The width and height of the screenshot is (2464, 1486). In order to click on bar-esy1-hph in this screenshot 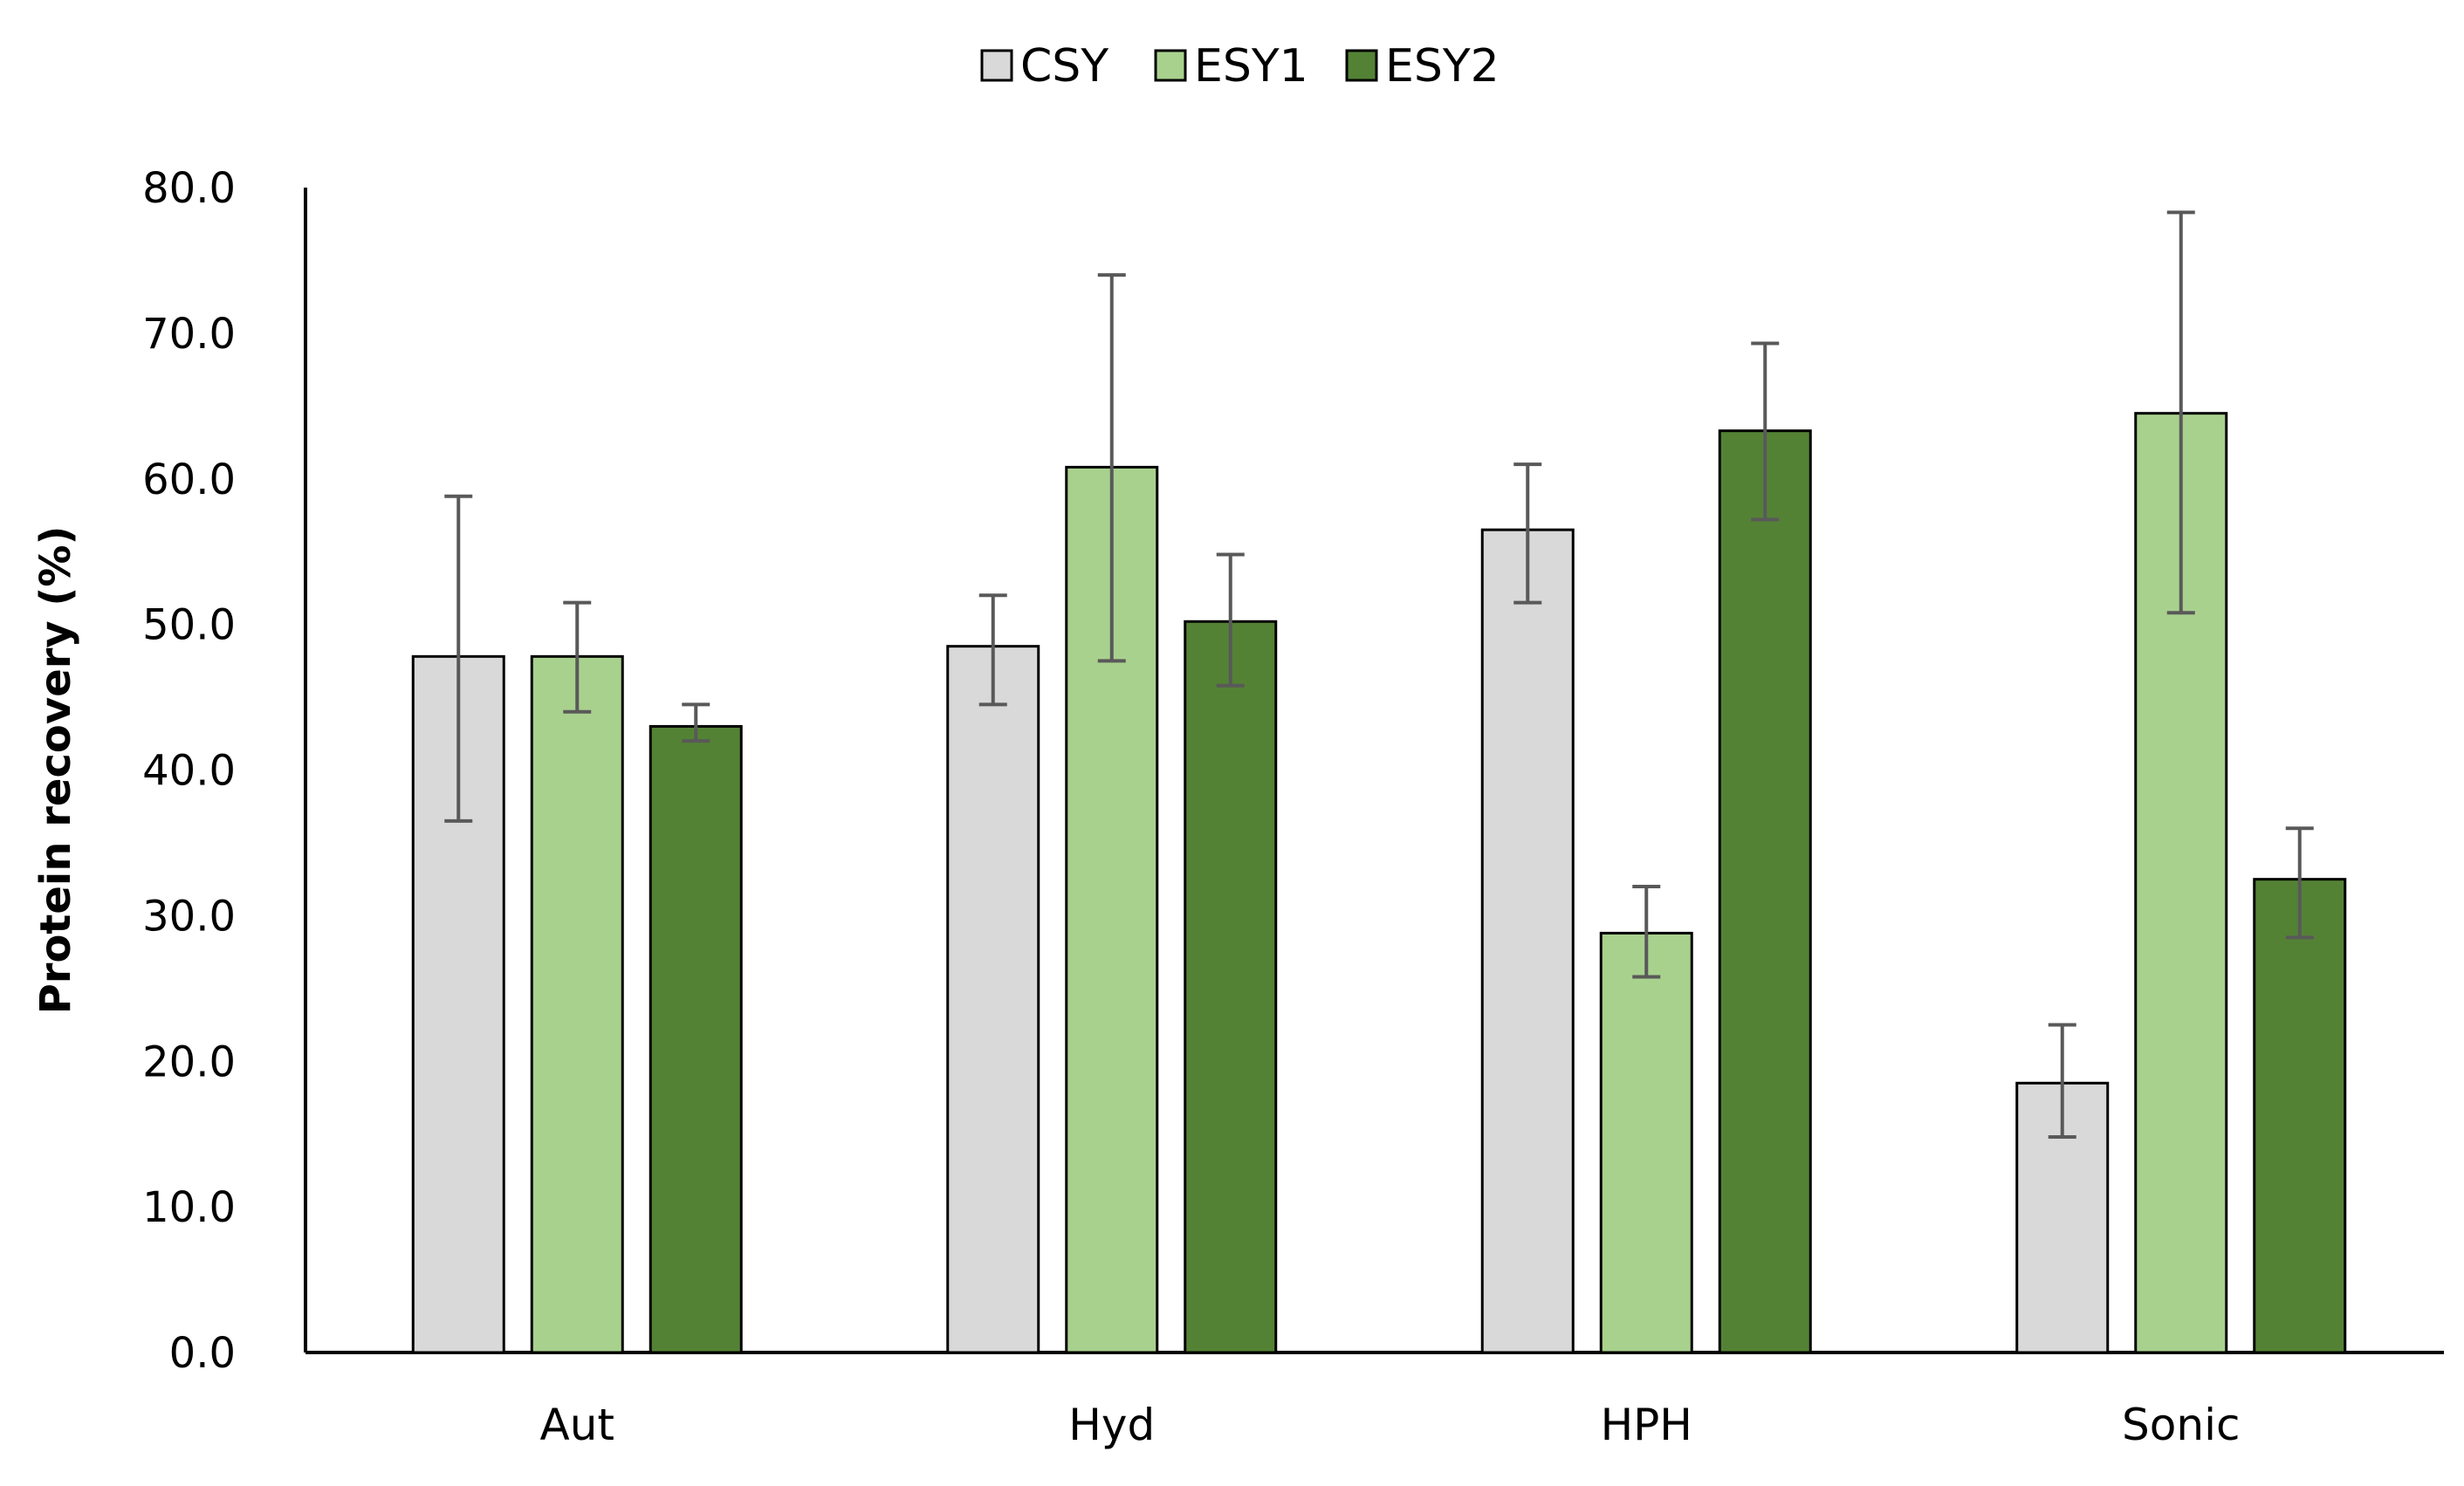, I will do `click(1646, 1142)`.